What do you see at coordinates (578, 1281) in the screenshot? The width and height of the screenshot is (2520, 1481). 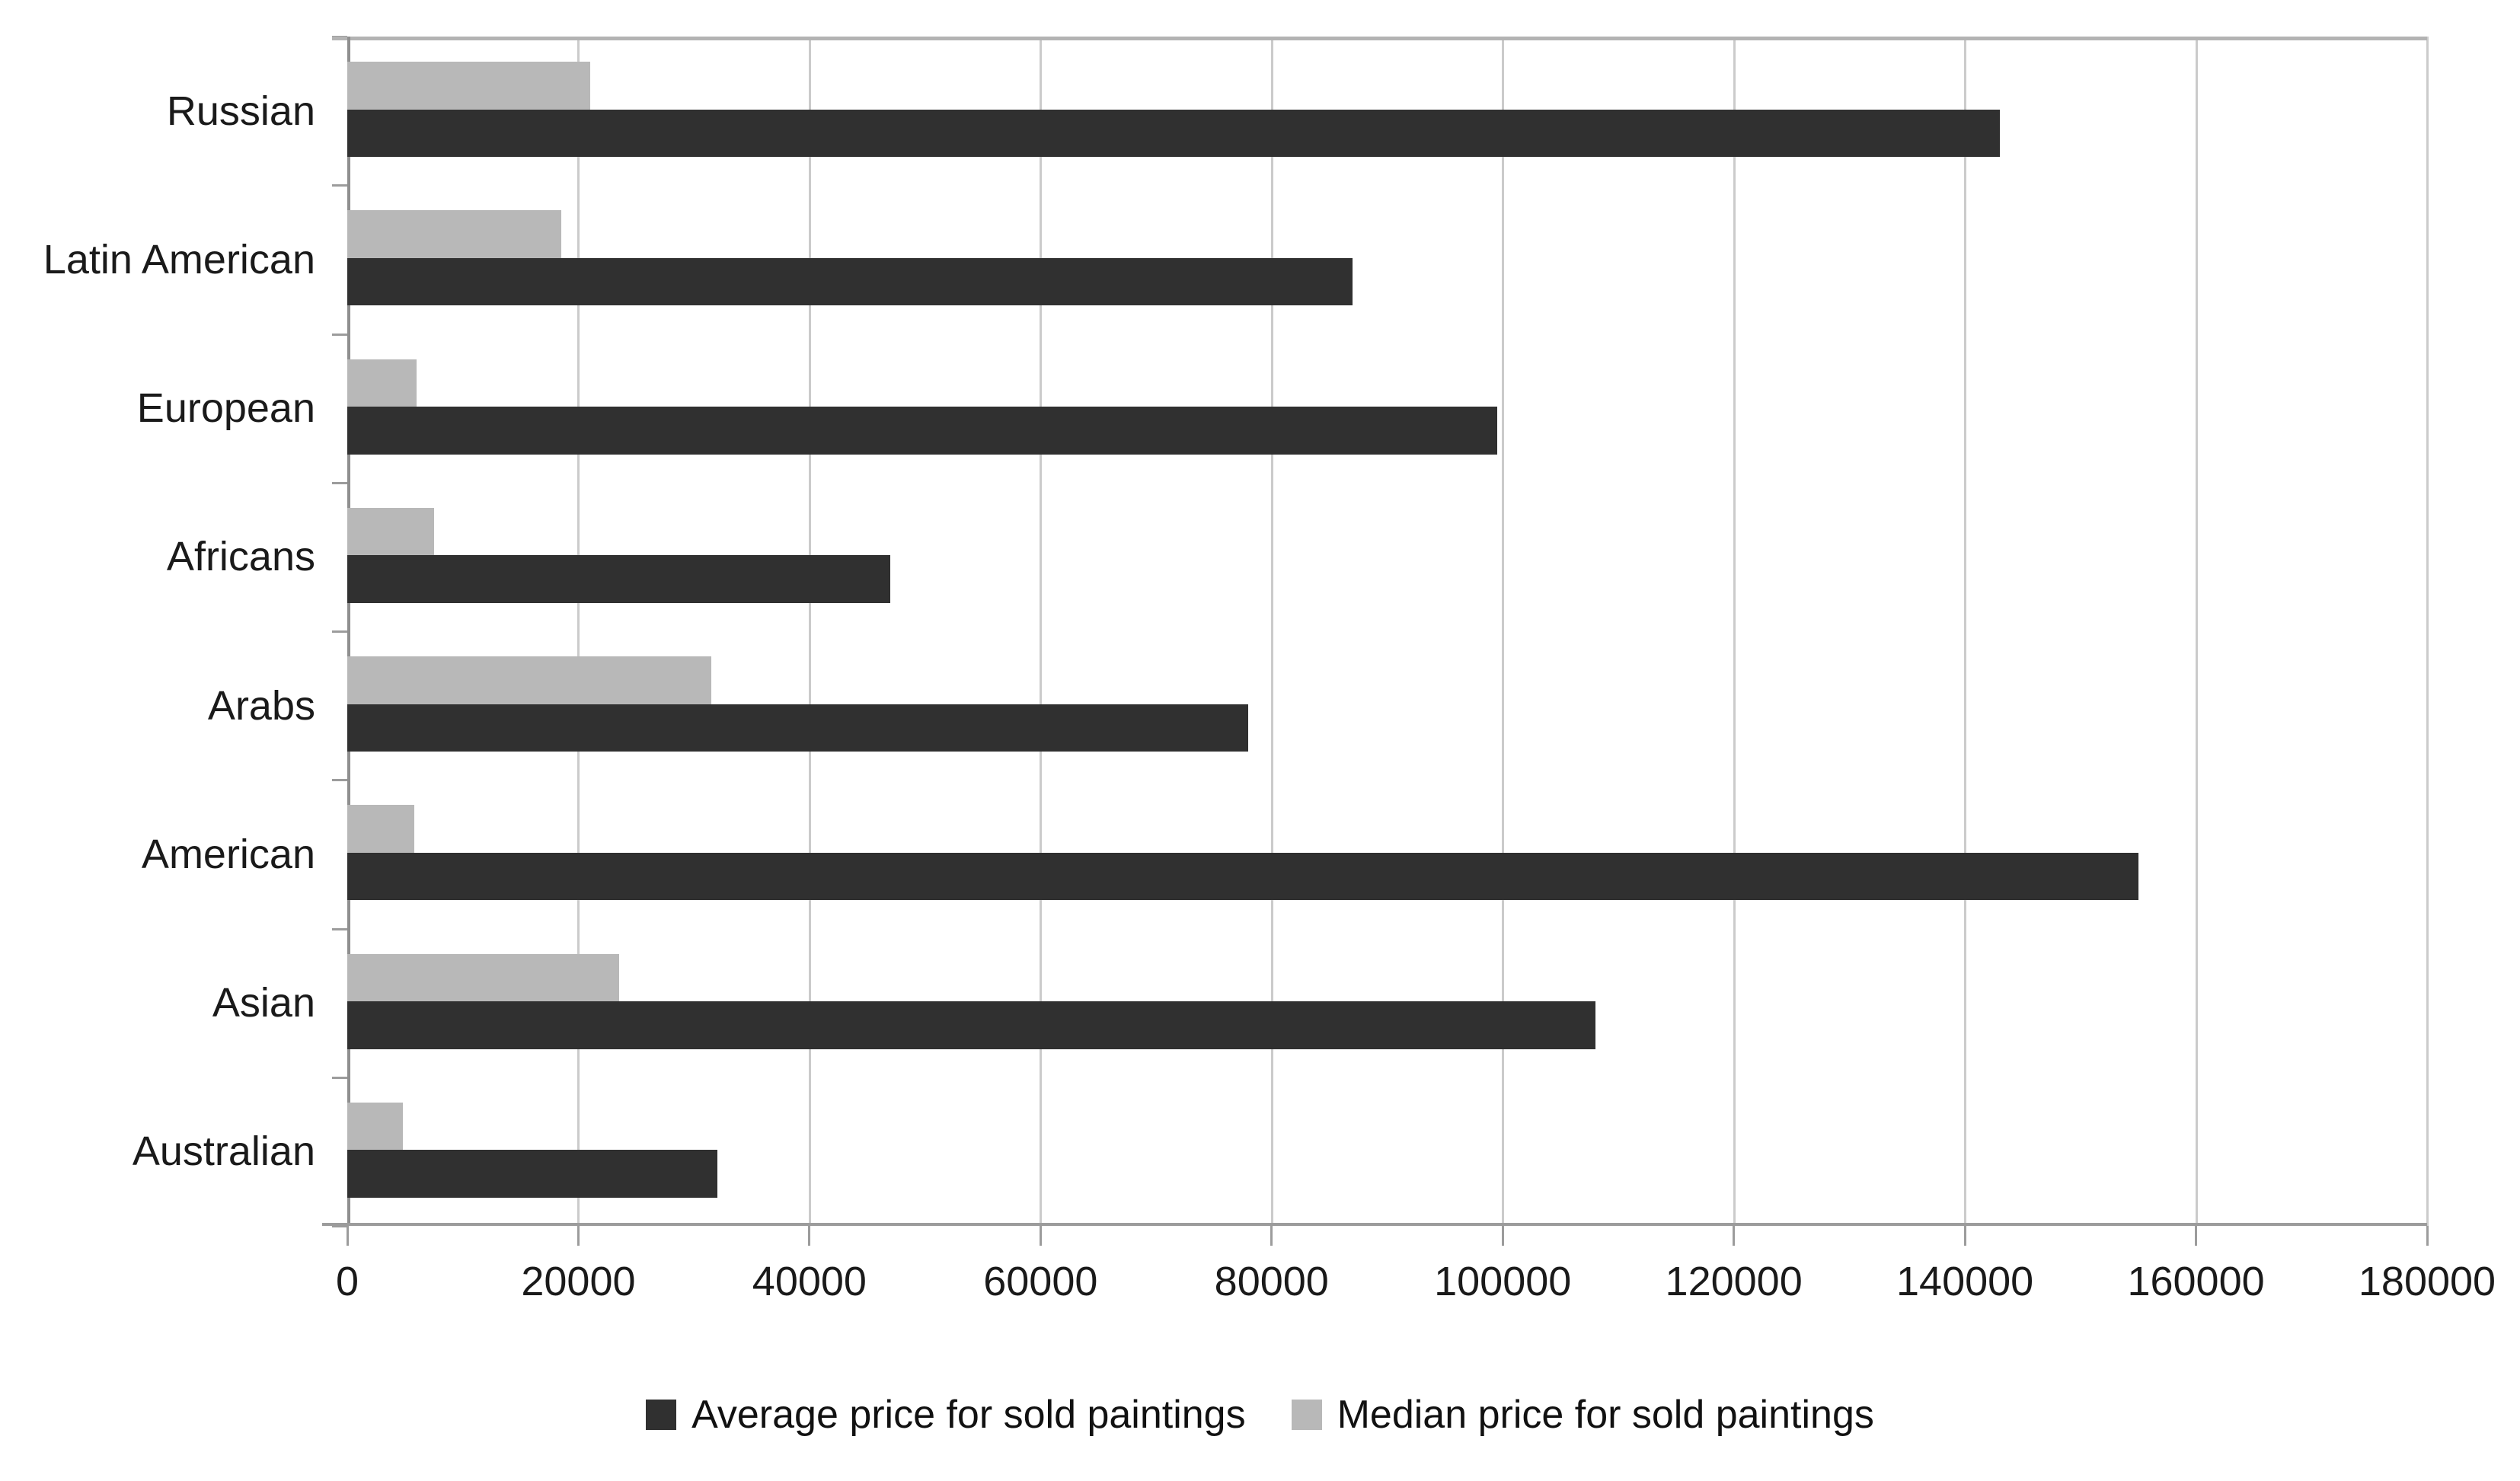 I see `x-tick-label: 20000` at bounding box center [578, 1281].